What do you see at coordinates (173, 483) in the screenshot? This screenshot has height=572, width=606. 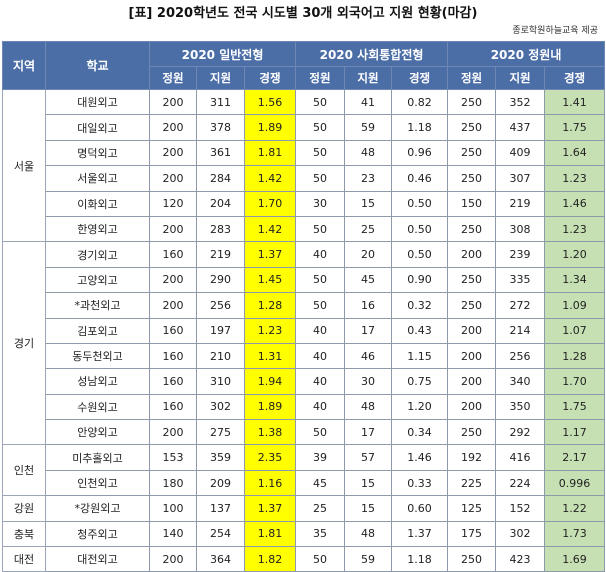 I see `general-quota-cell: 180` at bounding box center [173, 483].